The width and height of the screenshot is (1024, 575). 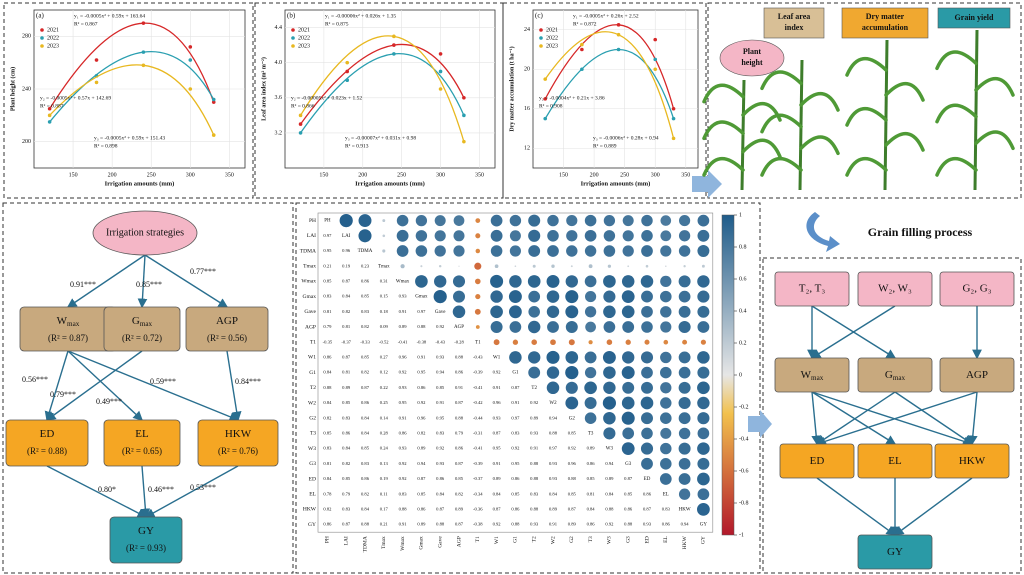 What do you see at coordinates (422, 543) in the screenshot?
I see `column-label: Gmax` at bounding box center [422, 543].